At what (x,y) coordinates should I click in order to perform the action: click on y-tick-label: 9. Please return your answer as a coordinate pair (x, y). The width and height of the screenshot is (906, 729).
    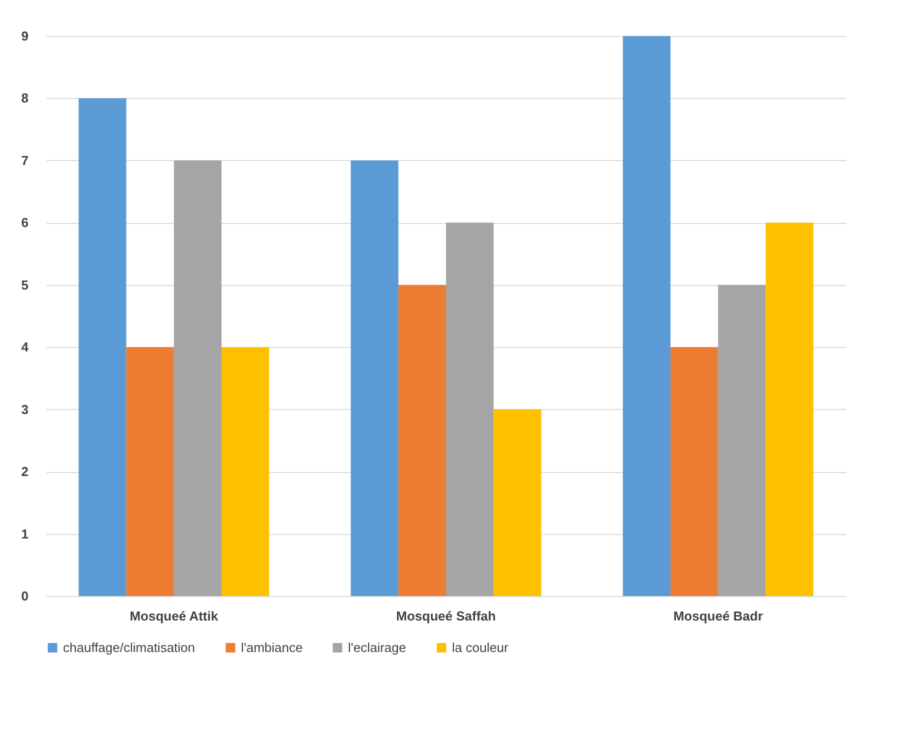
    Looking at the image, I should click on (24, 36).